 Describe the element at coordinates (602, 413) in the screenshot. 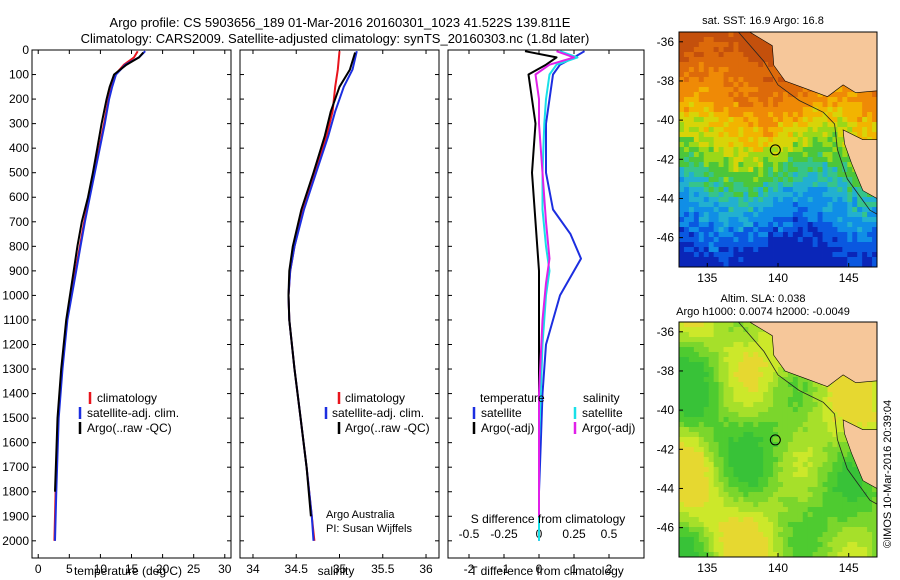

I see `legend-label-s-satellite: satellite` at that location.